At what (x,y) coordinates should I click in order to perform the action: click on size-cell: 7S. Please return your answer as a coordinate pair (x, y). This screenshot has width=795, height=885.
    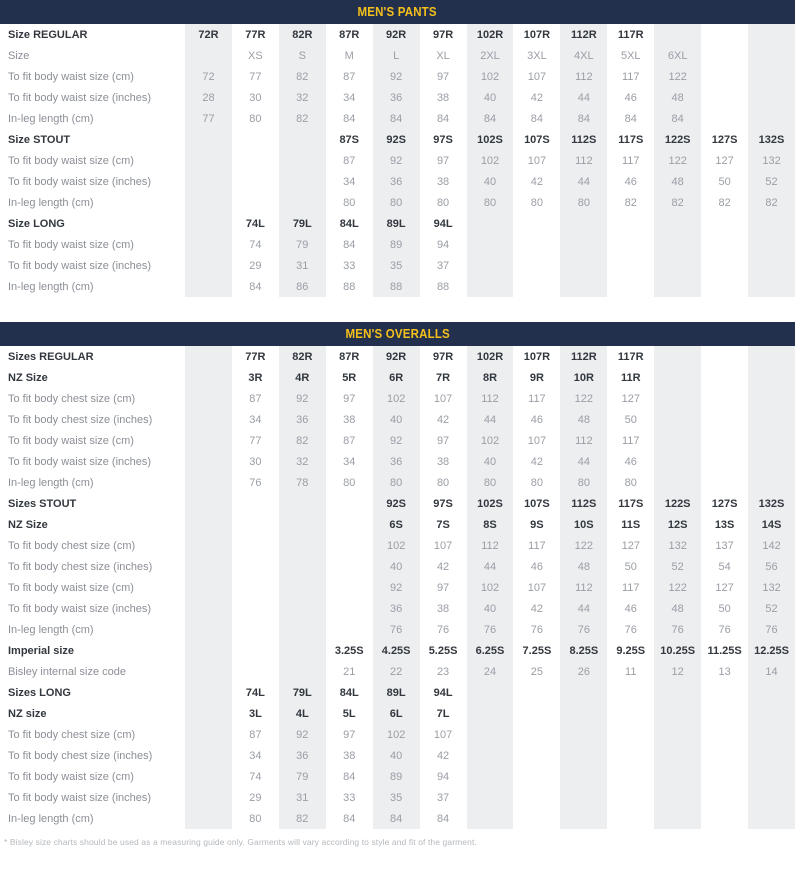
    Looking at the image, I should click on (443, 524).